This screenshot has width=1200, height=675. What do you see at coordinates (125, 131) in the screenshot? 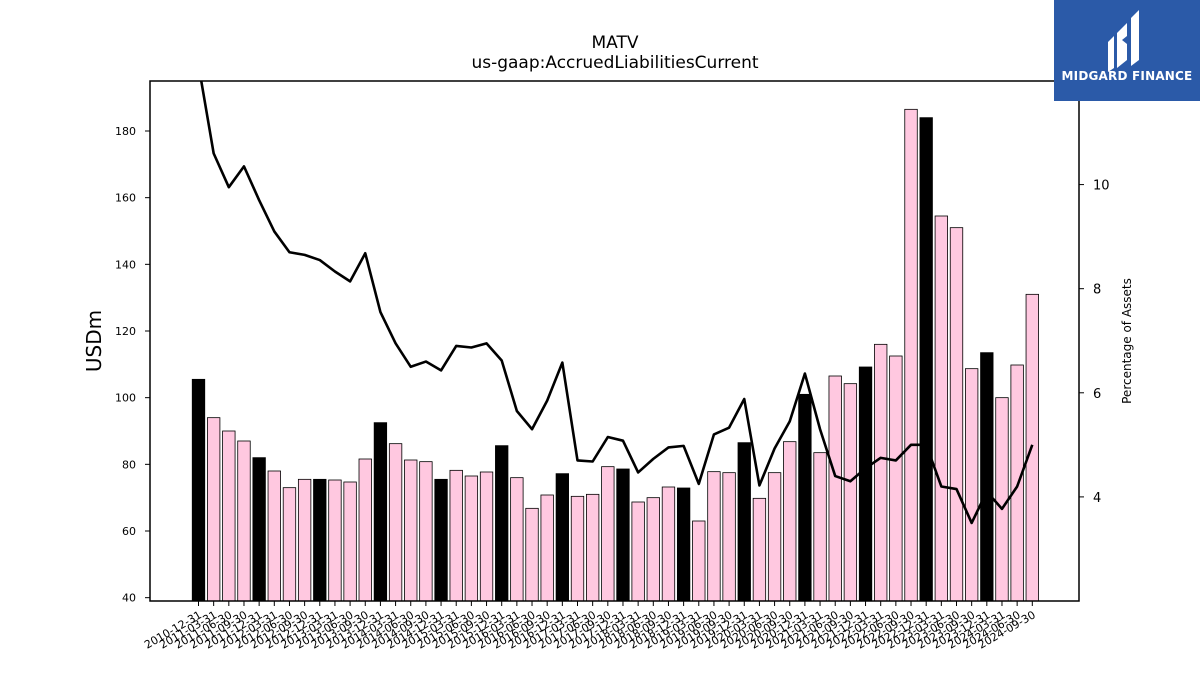
I see `y-tick-label: 180` at bounding box center [125, 131].